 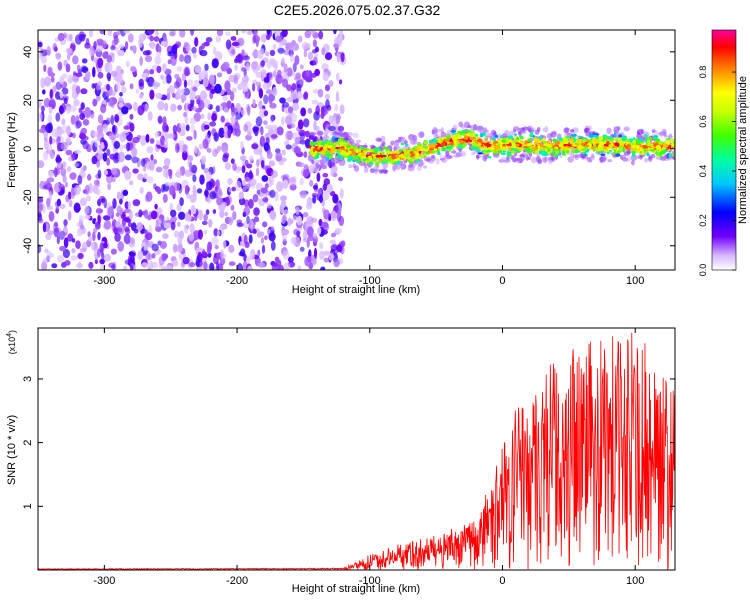 I want to click on colorbar-tick-label: 0.8, so click(x=703, y=72).